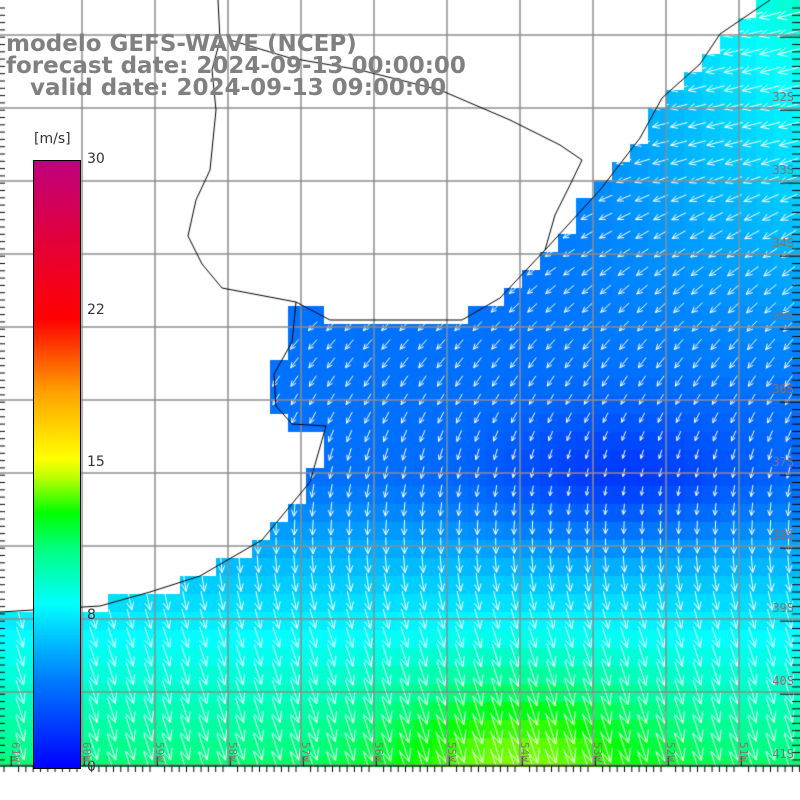 The image size is (800, 800). I want to click on lon-label: 54W, so click(524, 752).